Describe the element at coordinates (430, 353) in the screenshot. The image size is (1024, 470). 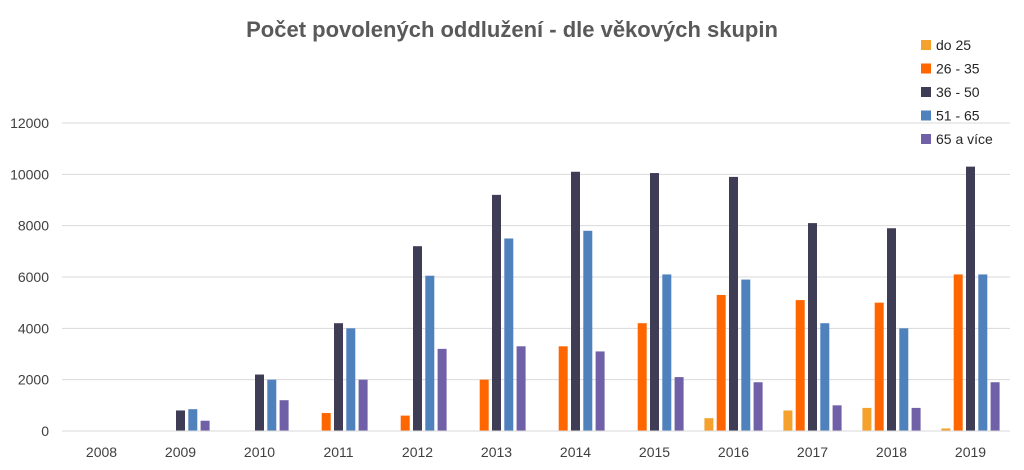
I see `bar-51-65-2012` at that location.